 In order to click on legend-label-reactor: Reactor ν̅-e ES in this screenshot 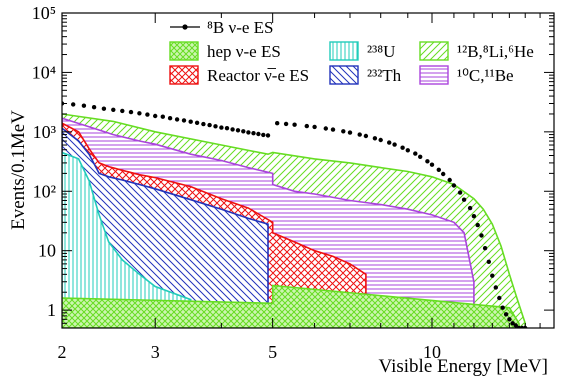, I will do `click(258, 75)`.